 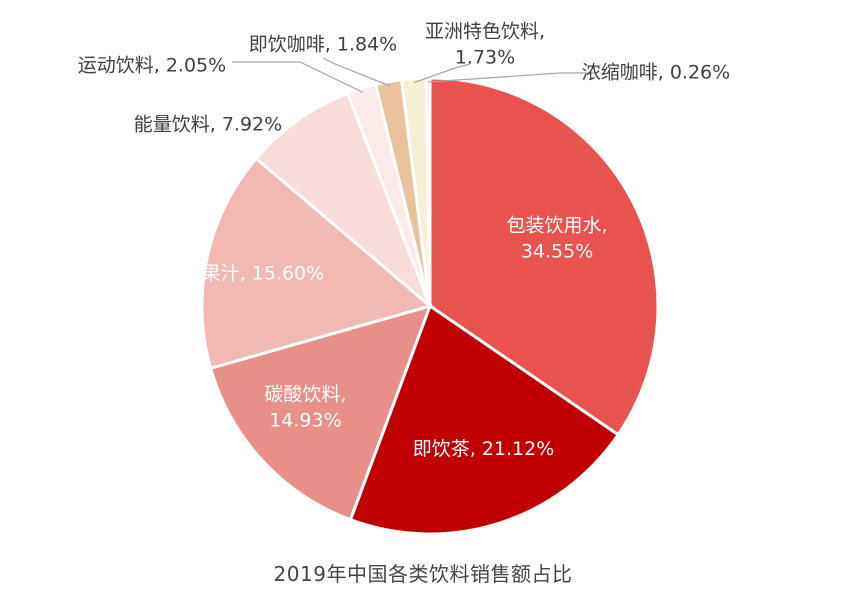 What do you see at coordinates (208, 125) in the screenshot?
I see `slice-label-5-line-1: 能量饮料, 7.92%` at bounding box center [208, 125].